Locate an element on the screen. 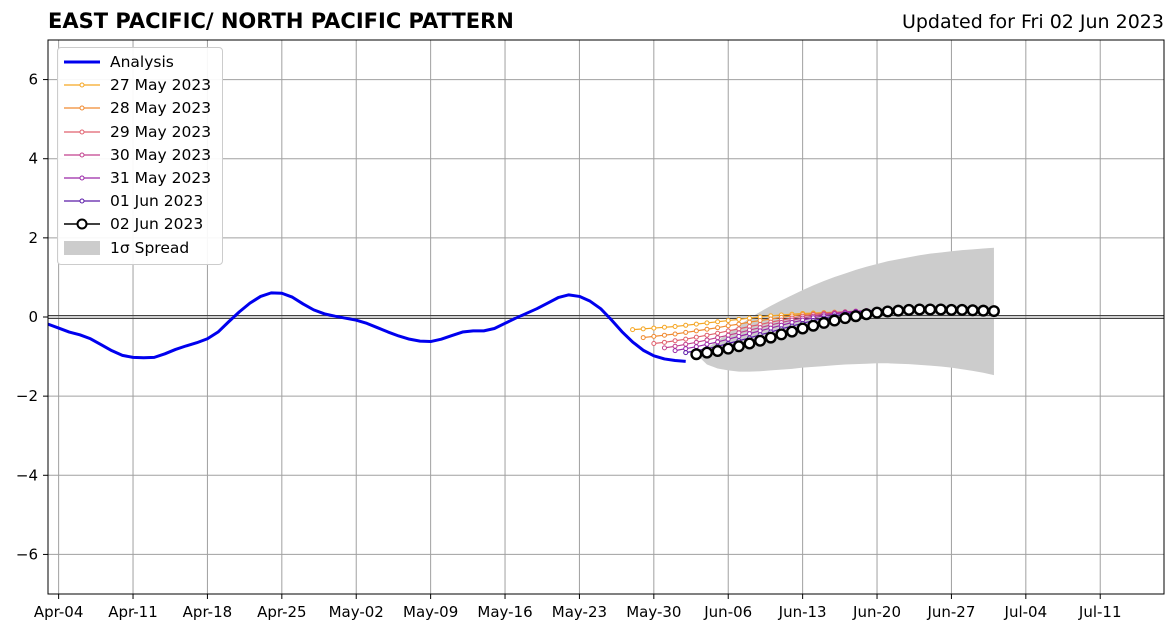 The image size is (1176, 633). x-tick-label: Jul-04 is located at coordinates (1026, 612).